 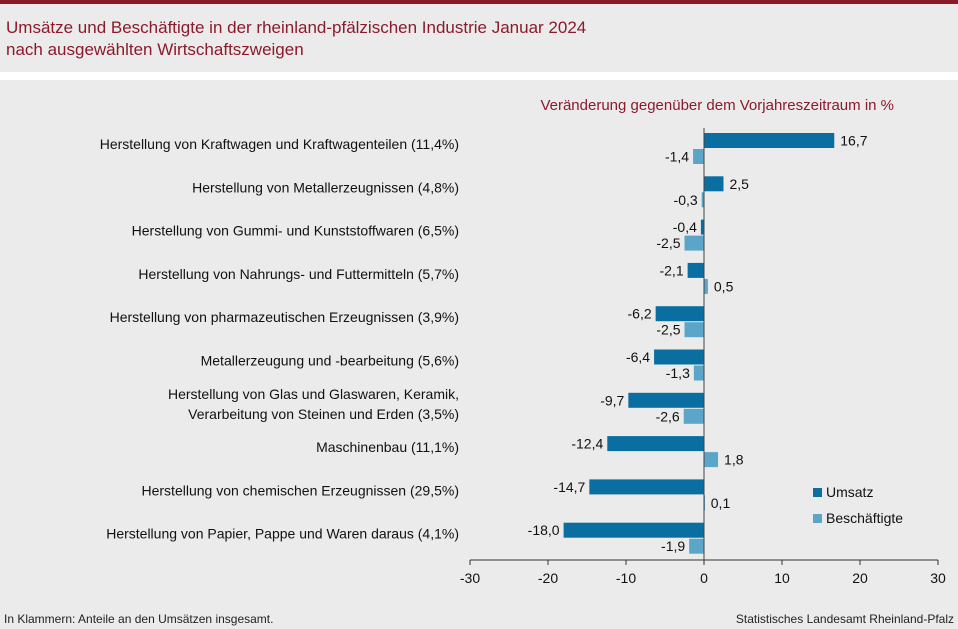 What do you see at coordinates (638, 357) in the screenshot?
I see `data-label-umsatz: -6,4` at bounding box center [638, 357].